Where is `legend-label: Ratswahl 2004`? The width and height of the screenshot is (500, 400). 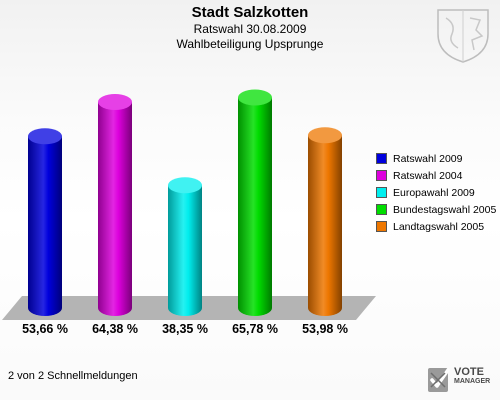
legend-label: Ratswahl 2004 is located at coordinates (428, 175).